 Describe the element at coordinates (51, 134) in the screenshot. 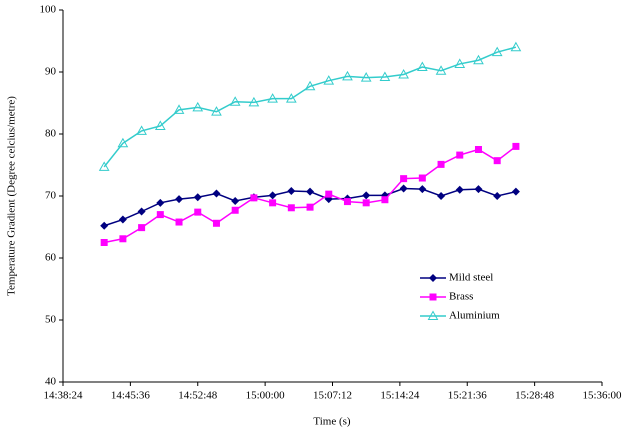

I see `y-tick-label: 80` at that location.